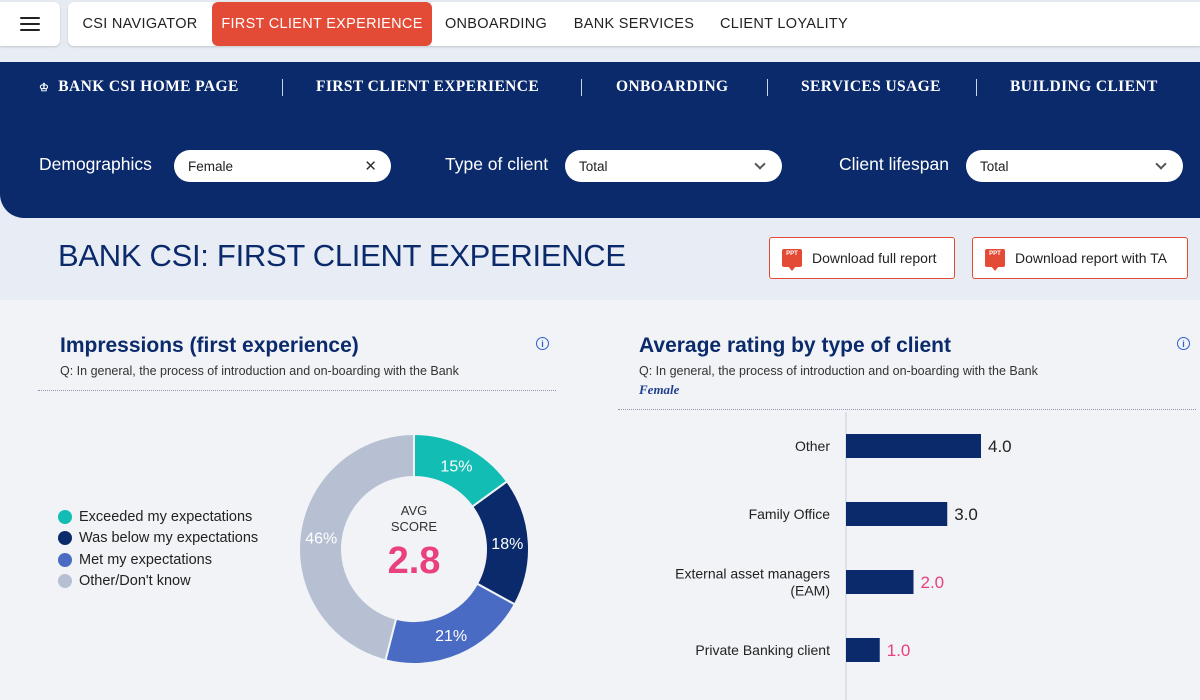 Image resolution: width=1200 pixels, height=700 pixels. Describe the element at coordinates (659, 389) in the screenshot. I see `rating-filter-value: Female` at that location.